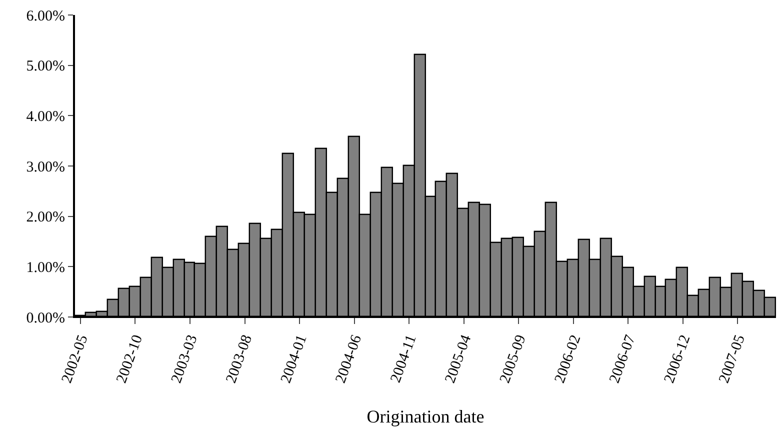  I want to click on y-tick-label: 6.00%, so click(45, 16).